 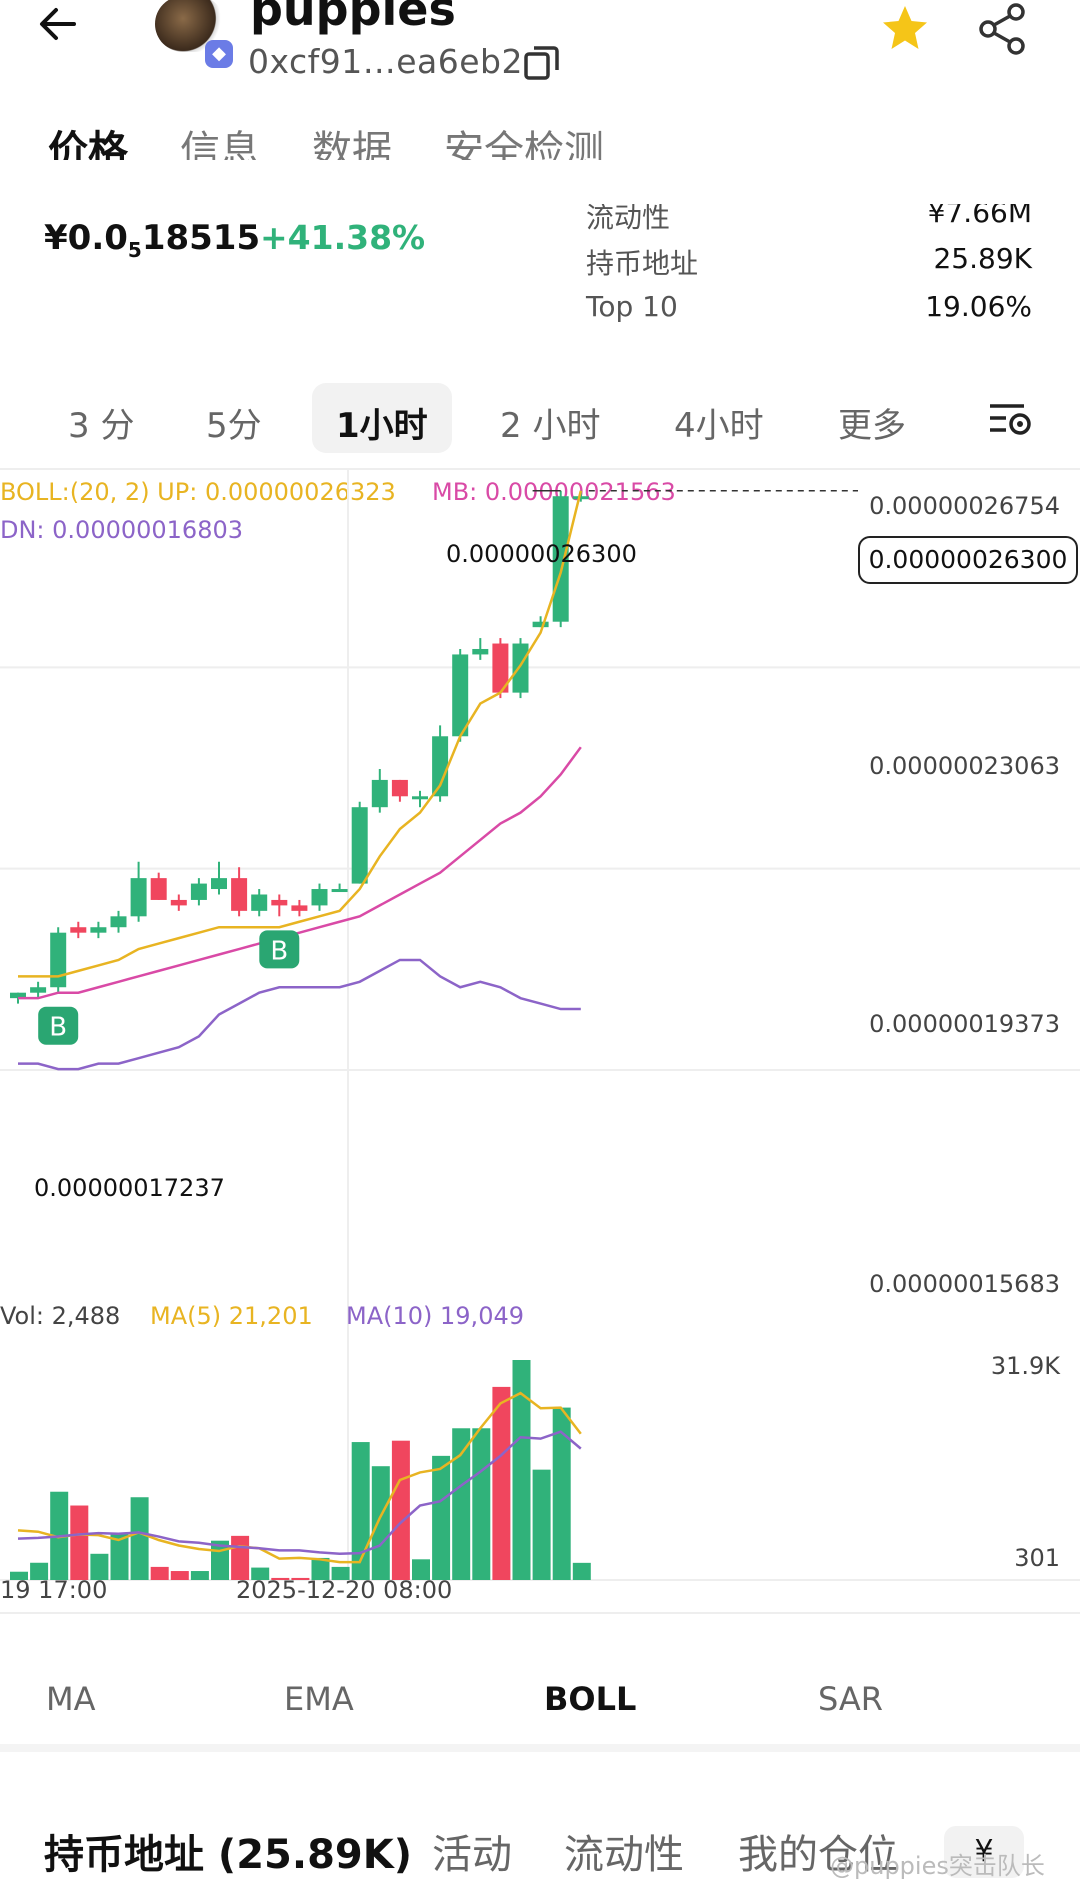 What do you see at coordinates (540, 1613) in the screenshot?
I see `chart-bottom-divider` at bounding box center [540, 1613].